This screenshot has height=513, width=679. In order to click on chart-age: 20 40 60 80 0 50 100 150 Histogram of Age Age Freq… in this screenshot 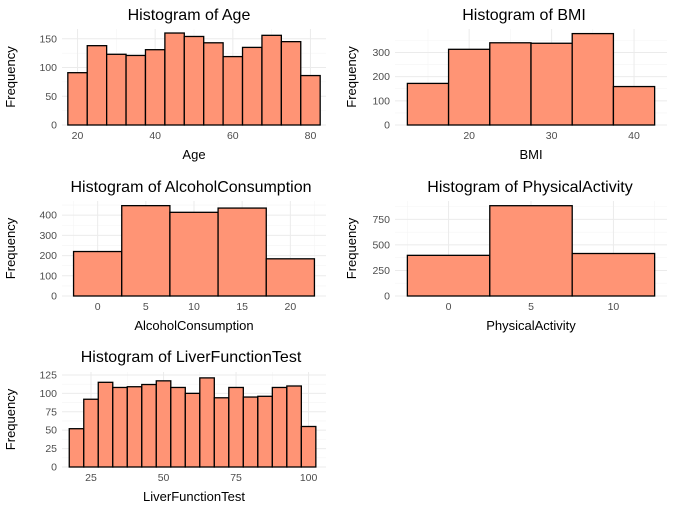, I will do `click(164, 84)`.